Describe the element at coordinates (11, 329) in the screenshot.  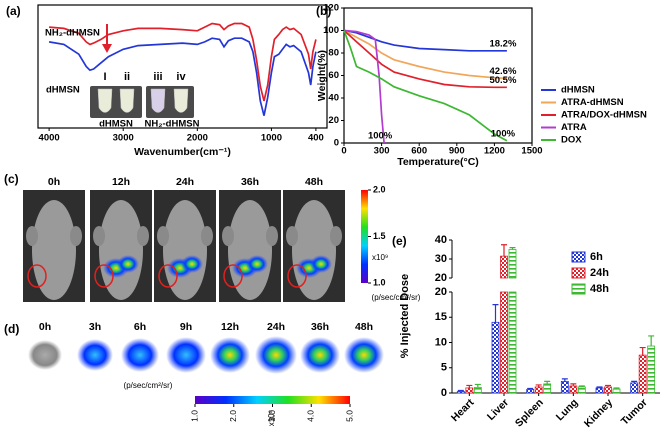
I see `panel-label: (d)` at that location.